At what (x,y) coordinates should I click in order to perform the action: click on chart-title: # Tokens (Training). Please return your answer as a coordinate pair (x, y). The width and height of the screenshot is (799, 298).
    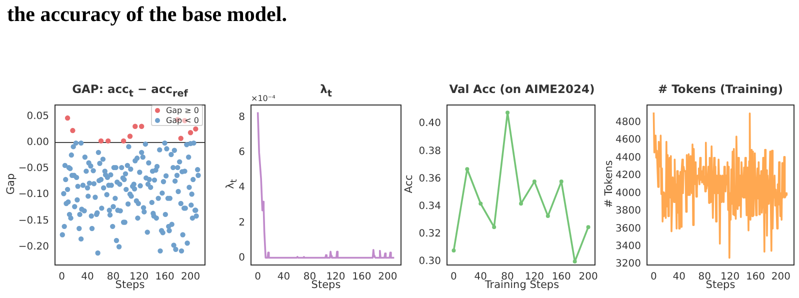
    Looking at the image, I should click on (720, 89).